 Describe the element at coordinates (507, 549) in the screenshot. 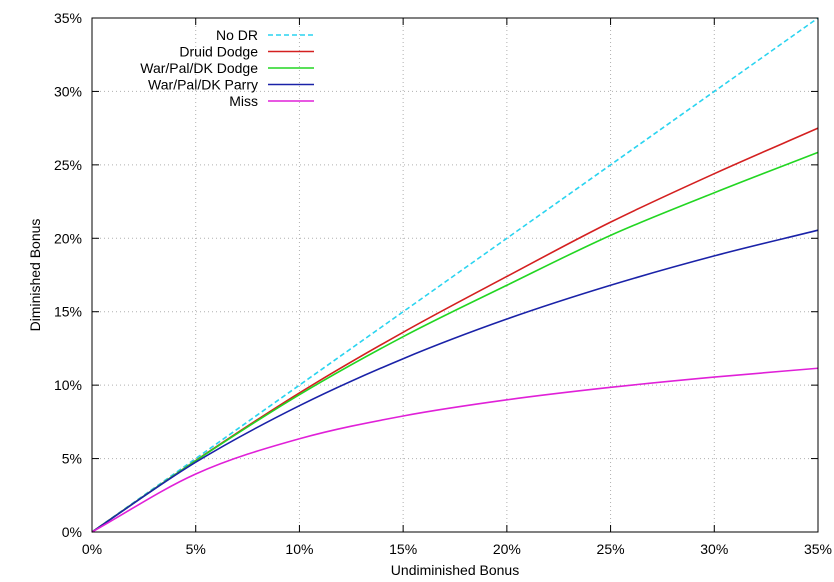

I see `x-tick-label: 20%` at that location.